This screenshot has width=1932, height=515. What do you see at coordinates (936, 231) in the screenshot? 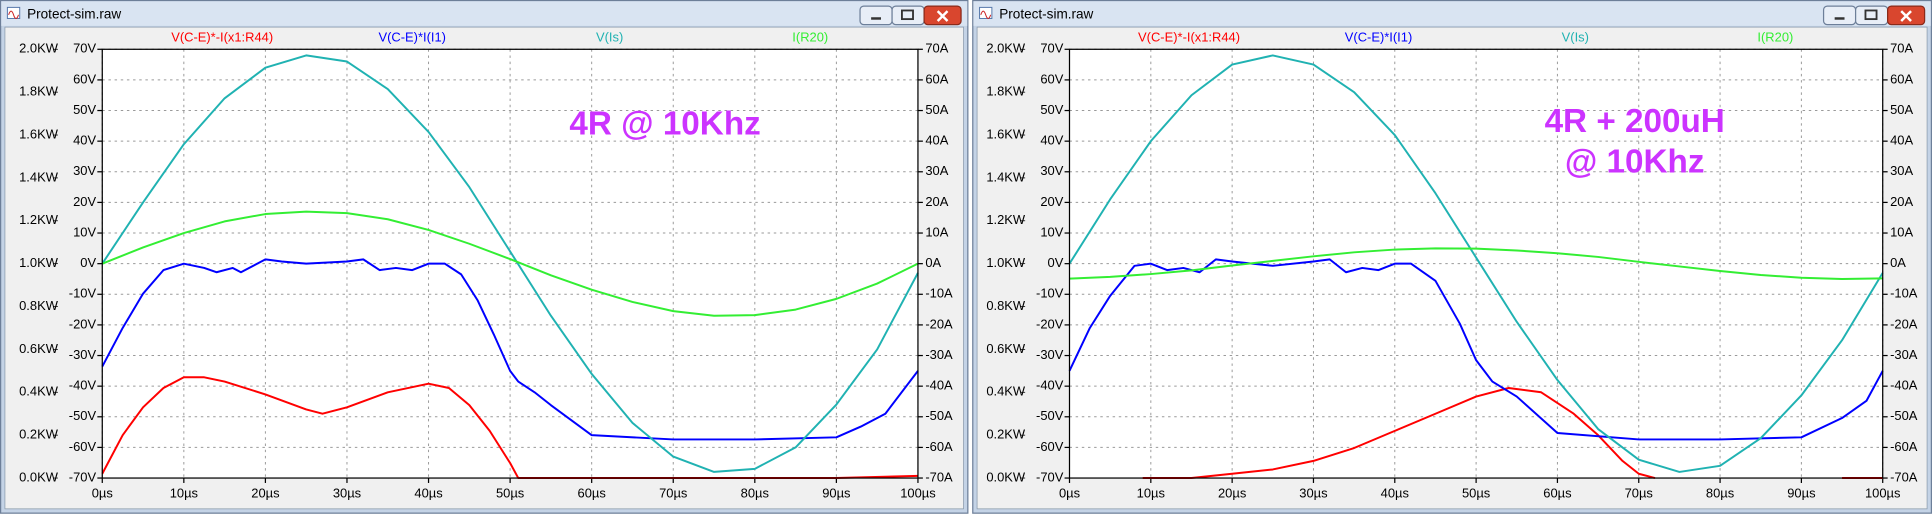
I see `y3-tick-label: 10A` at bounding box center [936, 231].